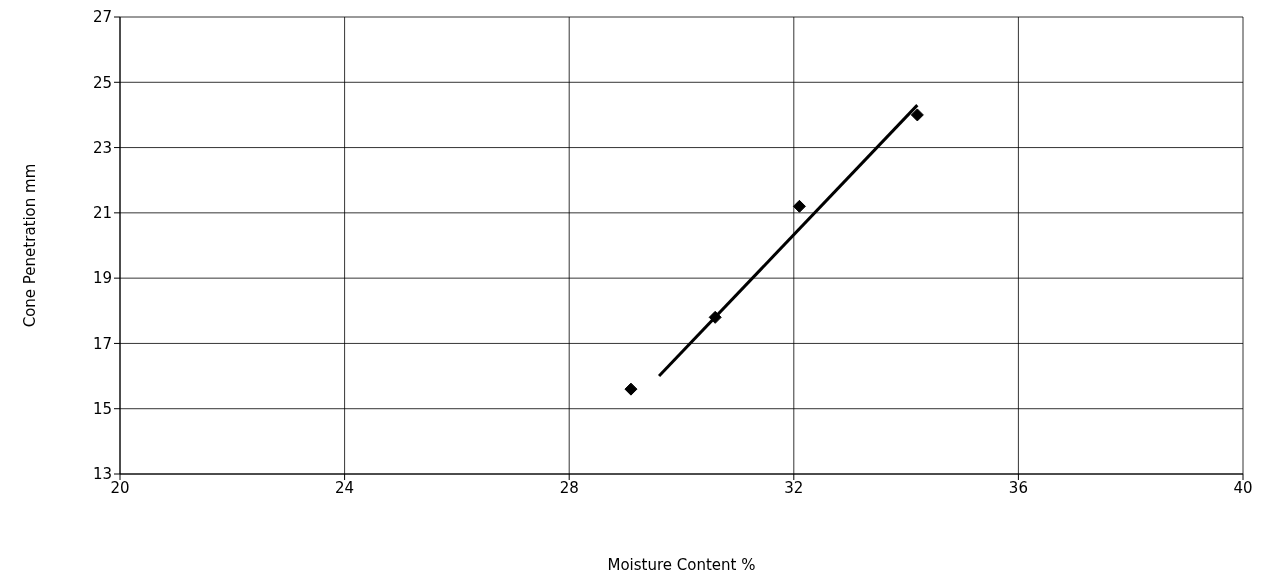 Image resolution: width=1265 pixels, height=582 pixels. What do you see at coordinates (102, 213) in the screenshot?
I see `y-tick-label: 21` at bounding box center [102, 213].